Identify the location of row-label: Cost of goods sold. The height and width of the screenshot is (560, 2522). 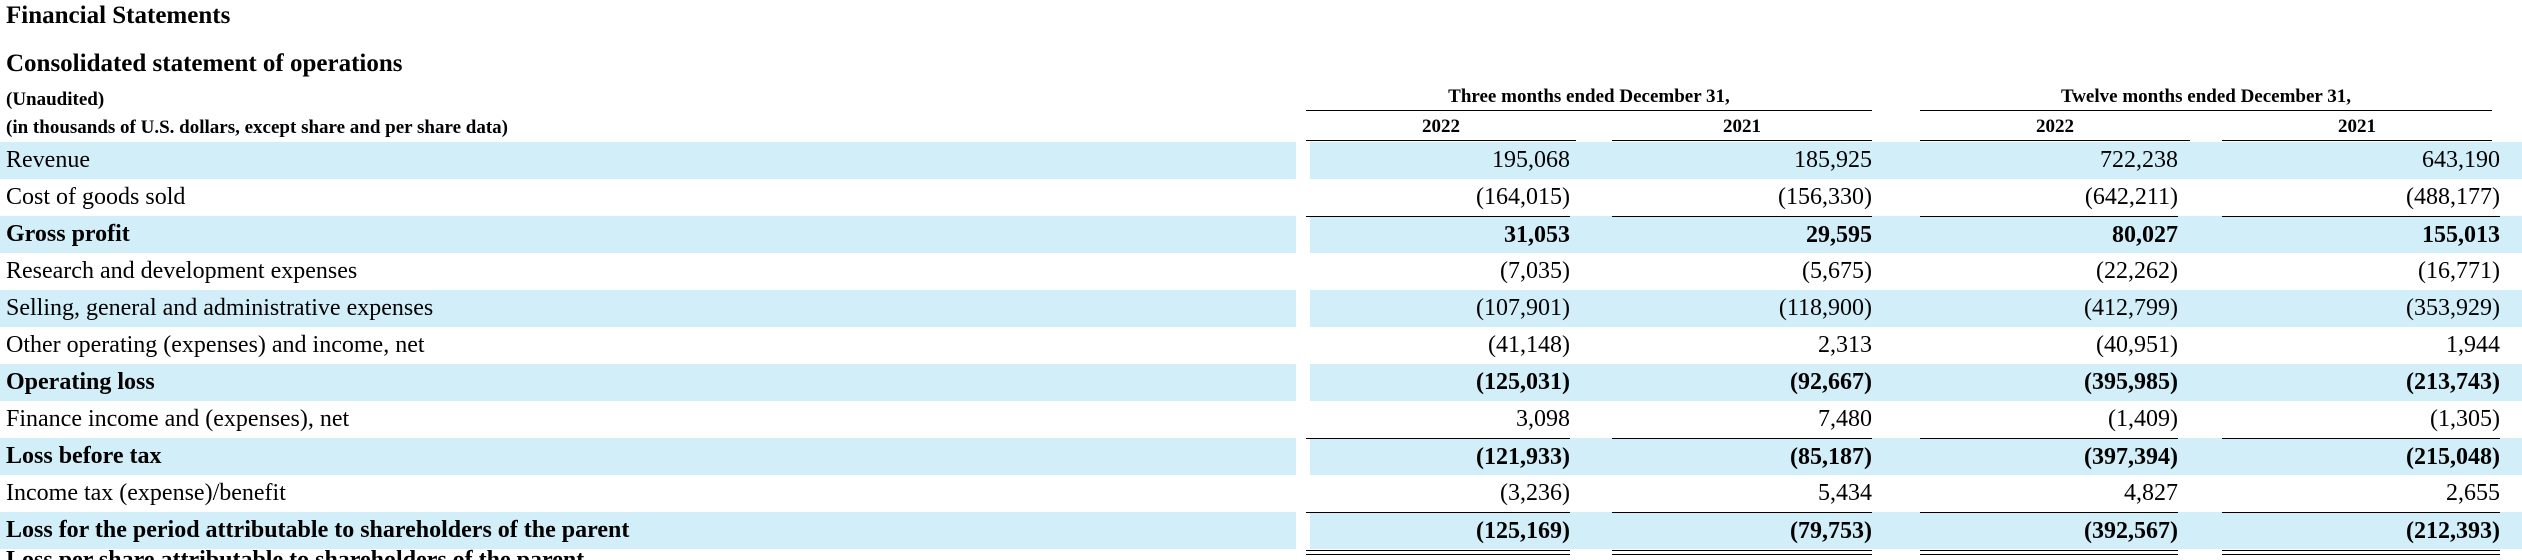
(96, 197).